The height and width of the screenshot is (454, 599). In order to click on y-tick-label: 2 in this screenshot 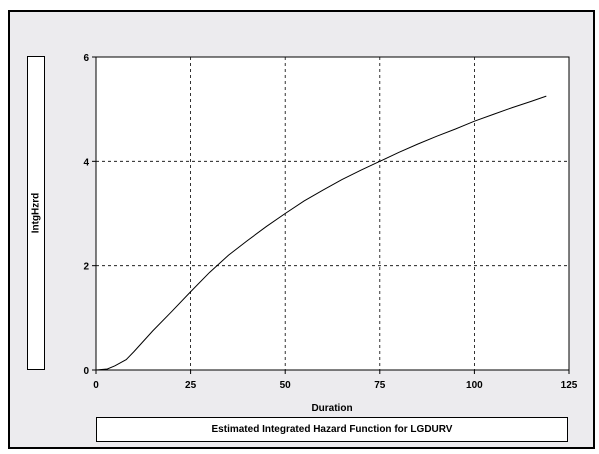, I will do `click(86, 267)`.